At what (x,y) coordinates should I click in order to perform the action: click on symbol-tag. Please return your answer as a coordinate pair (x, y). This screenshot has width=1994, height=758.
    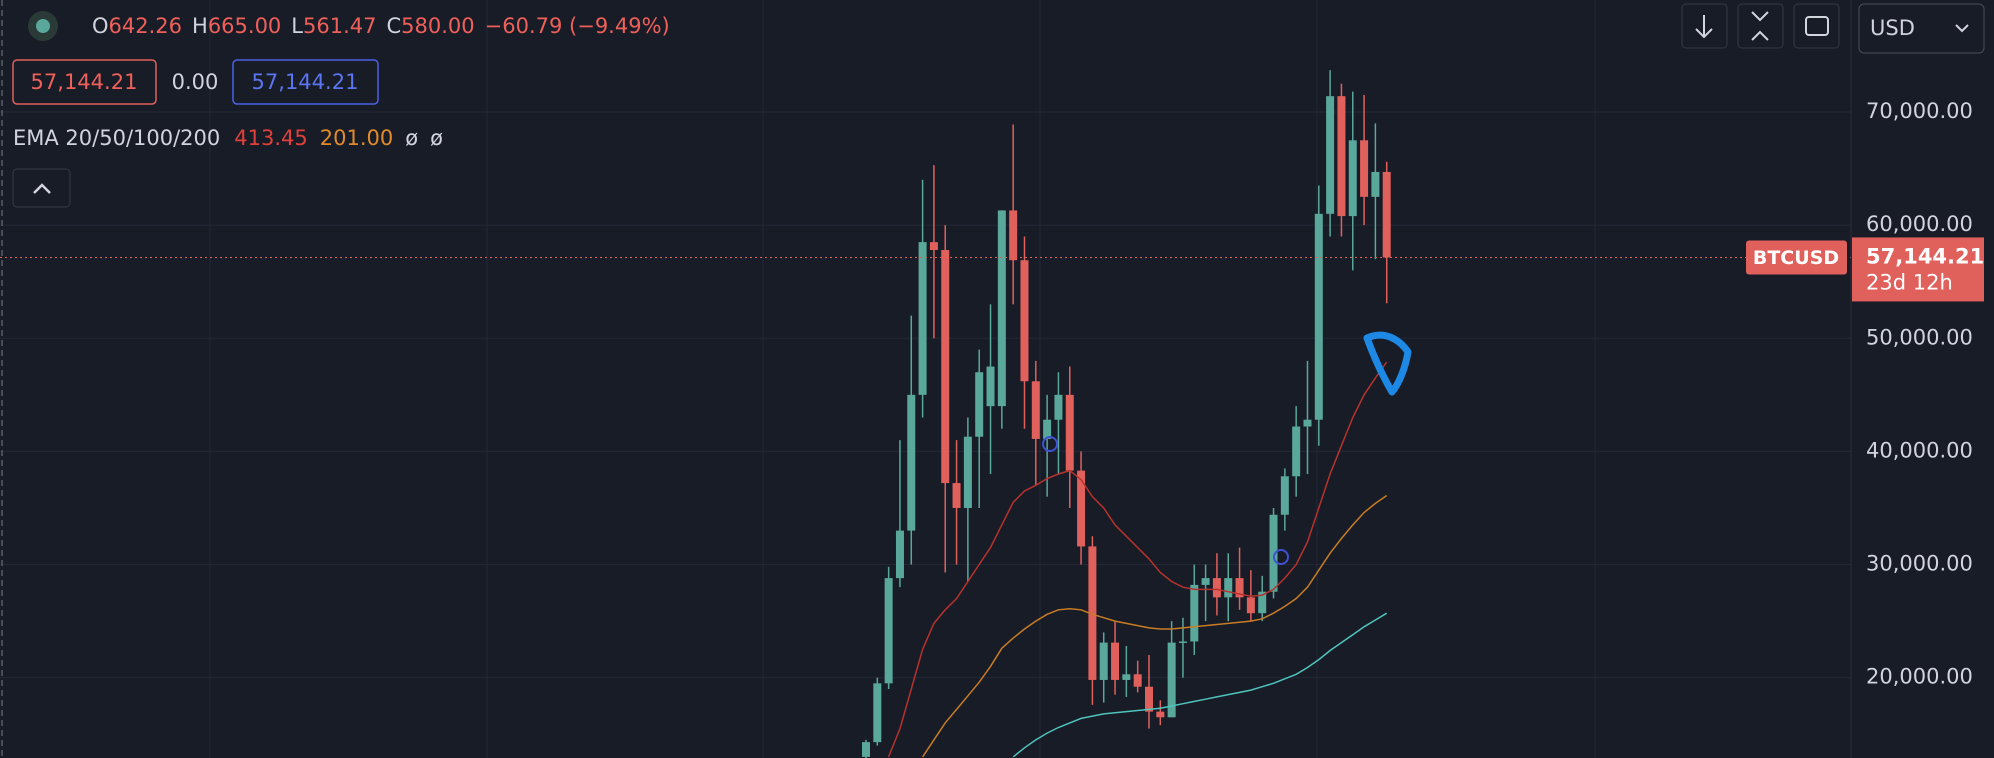
    Looking at the image, I should click on (1796, 257).